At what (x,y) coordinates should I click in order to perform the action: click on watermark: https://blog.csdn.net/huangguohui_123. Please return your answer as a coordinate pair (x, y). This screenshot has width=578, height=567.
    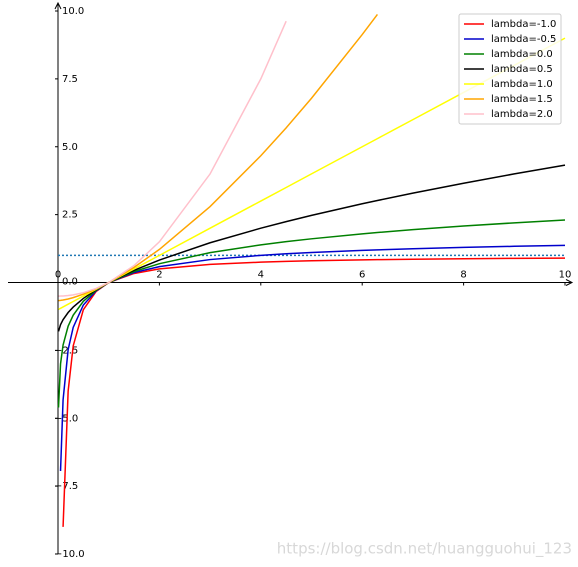
    Looking at the image, I should click on (424, 549).